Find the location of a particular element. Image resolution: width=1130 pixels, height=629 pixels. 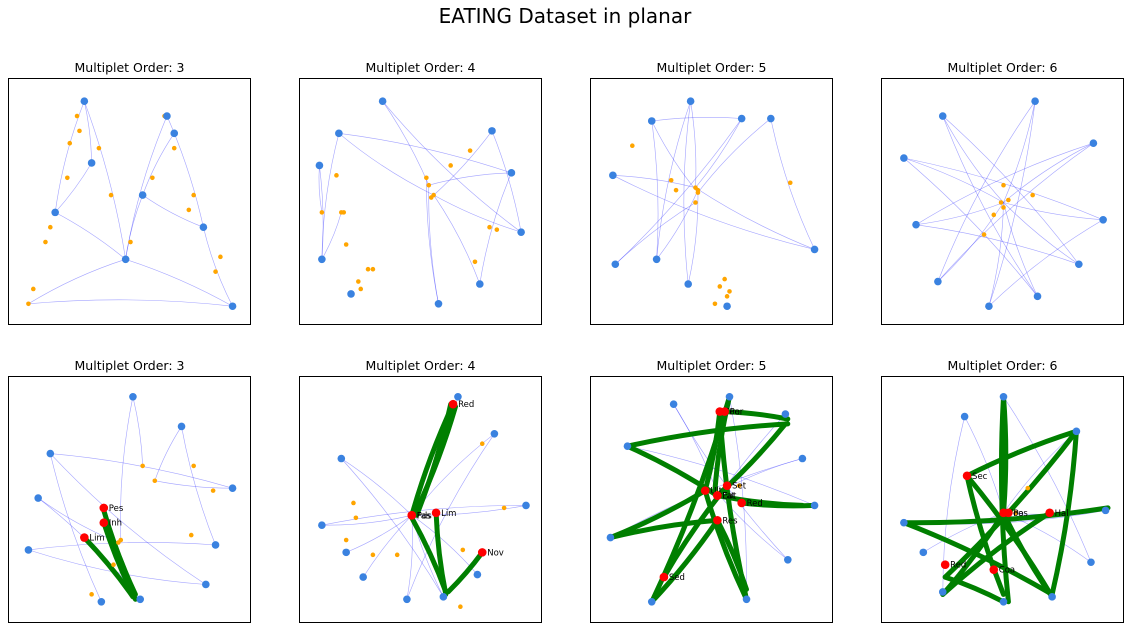

subplot-title: Multiplet Order: 5 is located at coordinates (711, 365).